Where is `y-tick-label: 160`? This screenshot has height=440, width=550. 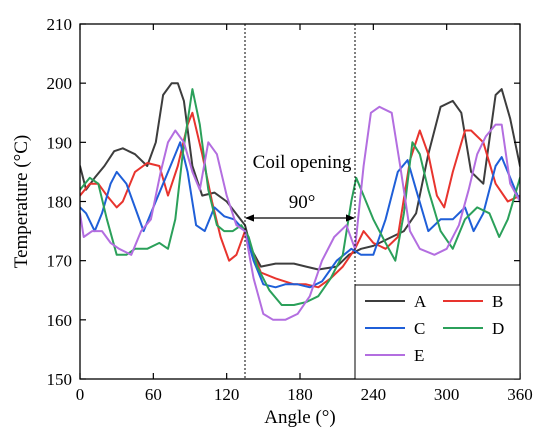 y-tick-label: 160 is located at coordinates (60, 320).